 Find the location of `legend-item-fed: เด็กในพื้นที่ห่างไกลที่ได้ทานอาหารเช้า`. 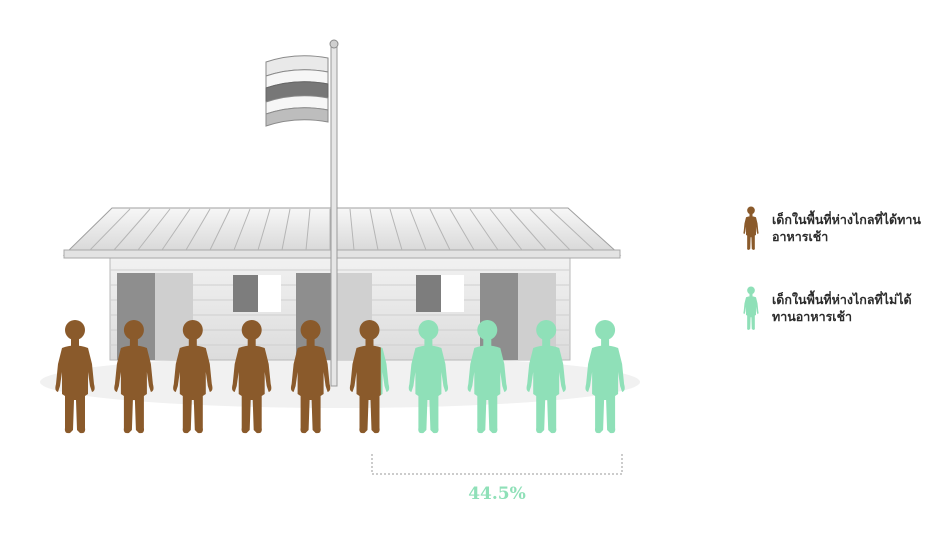

legend-item-fed: เด็กในพื้นที่ห่างไกลที่ได้ทานอาหารเช้า is located at coordinates (835, 228).